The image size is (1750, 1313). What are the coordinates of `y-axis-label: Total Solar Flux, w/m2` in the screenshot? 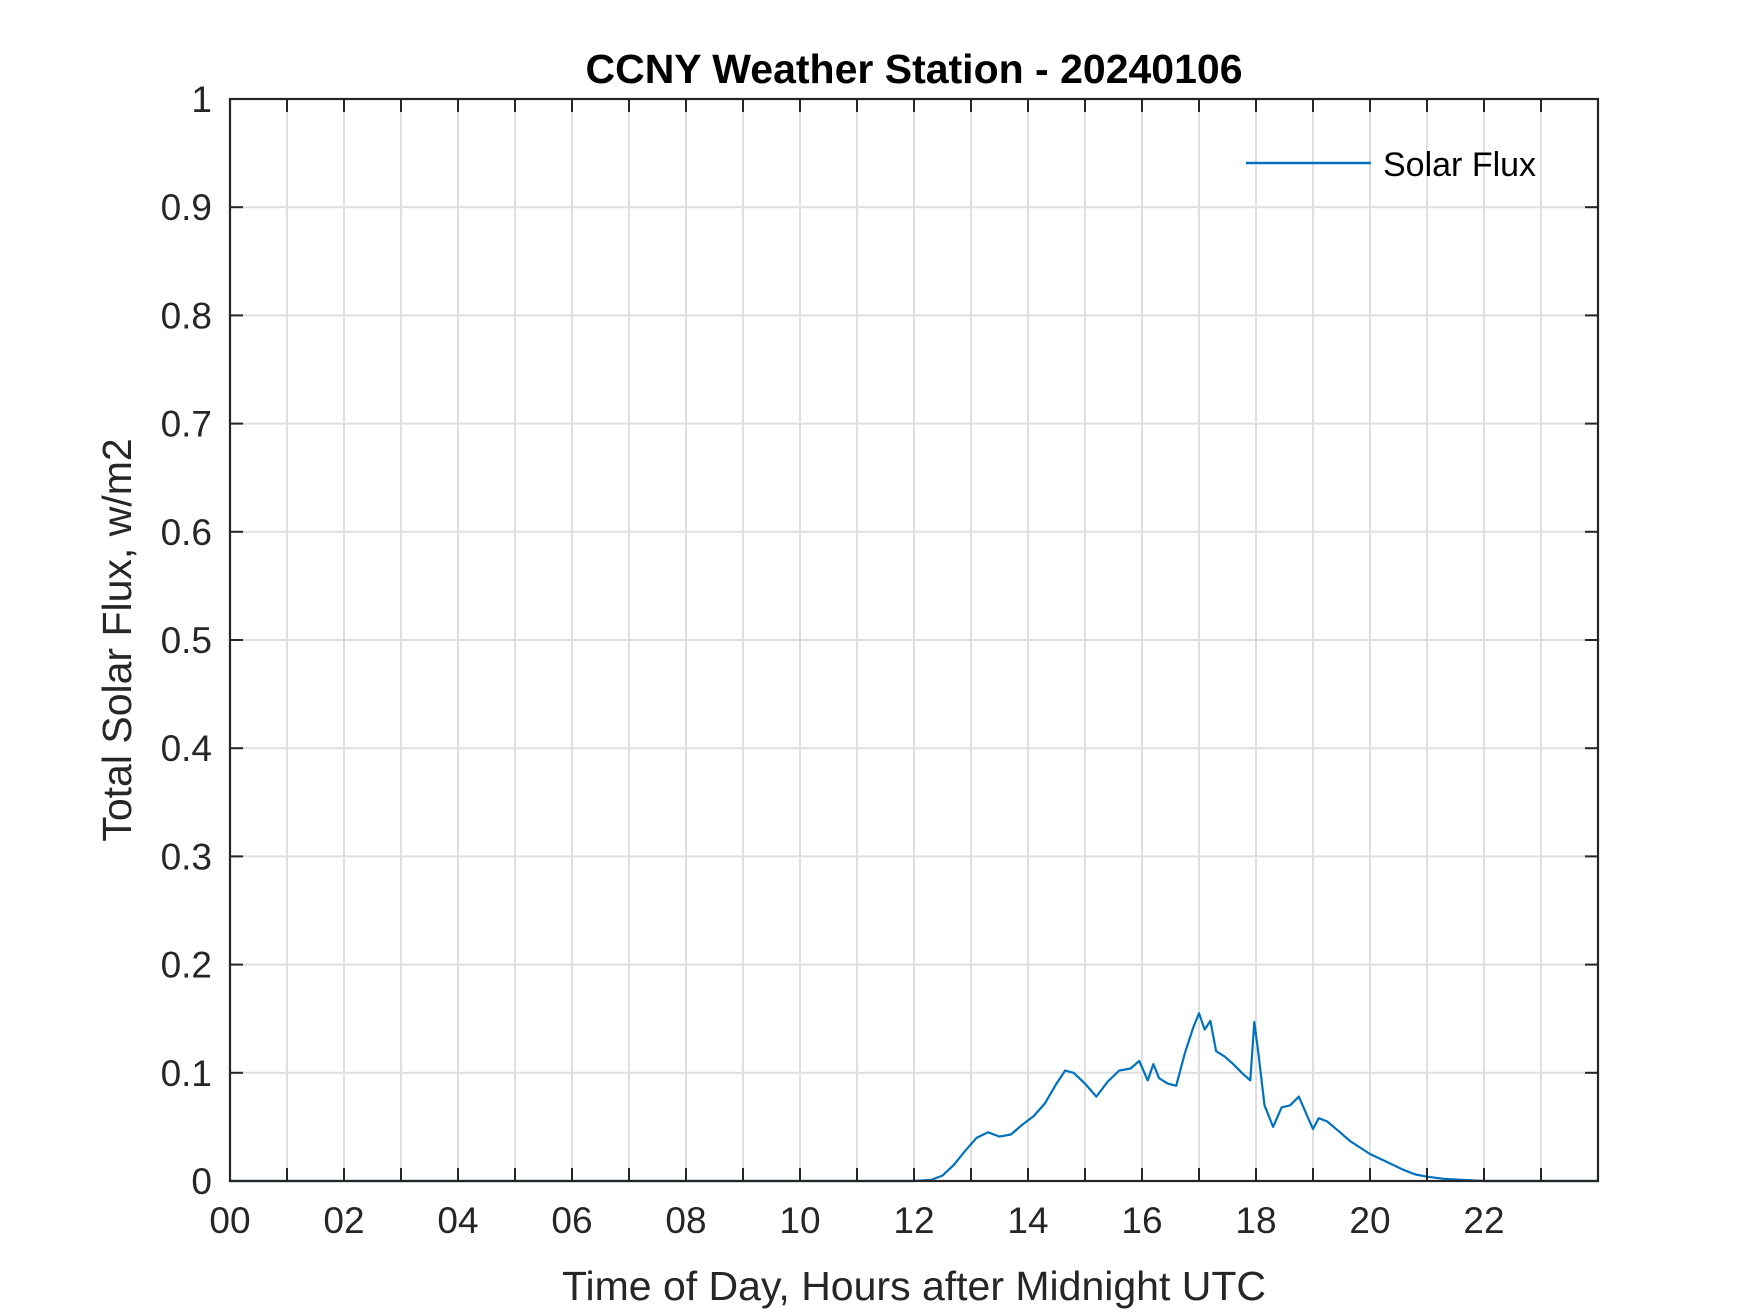 It's located at (117, 639).